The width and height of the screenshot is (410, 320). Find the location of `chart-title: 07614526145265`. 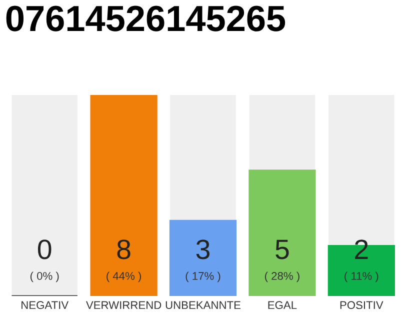

chart-title: 07614526145265 is located at coordinates (146, 19).